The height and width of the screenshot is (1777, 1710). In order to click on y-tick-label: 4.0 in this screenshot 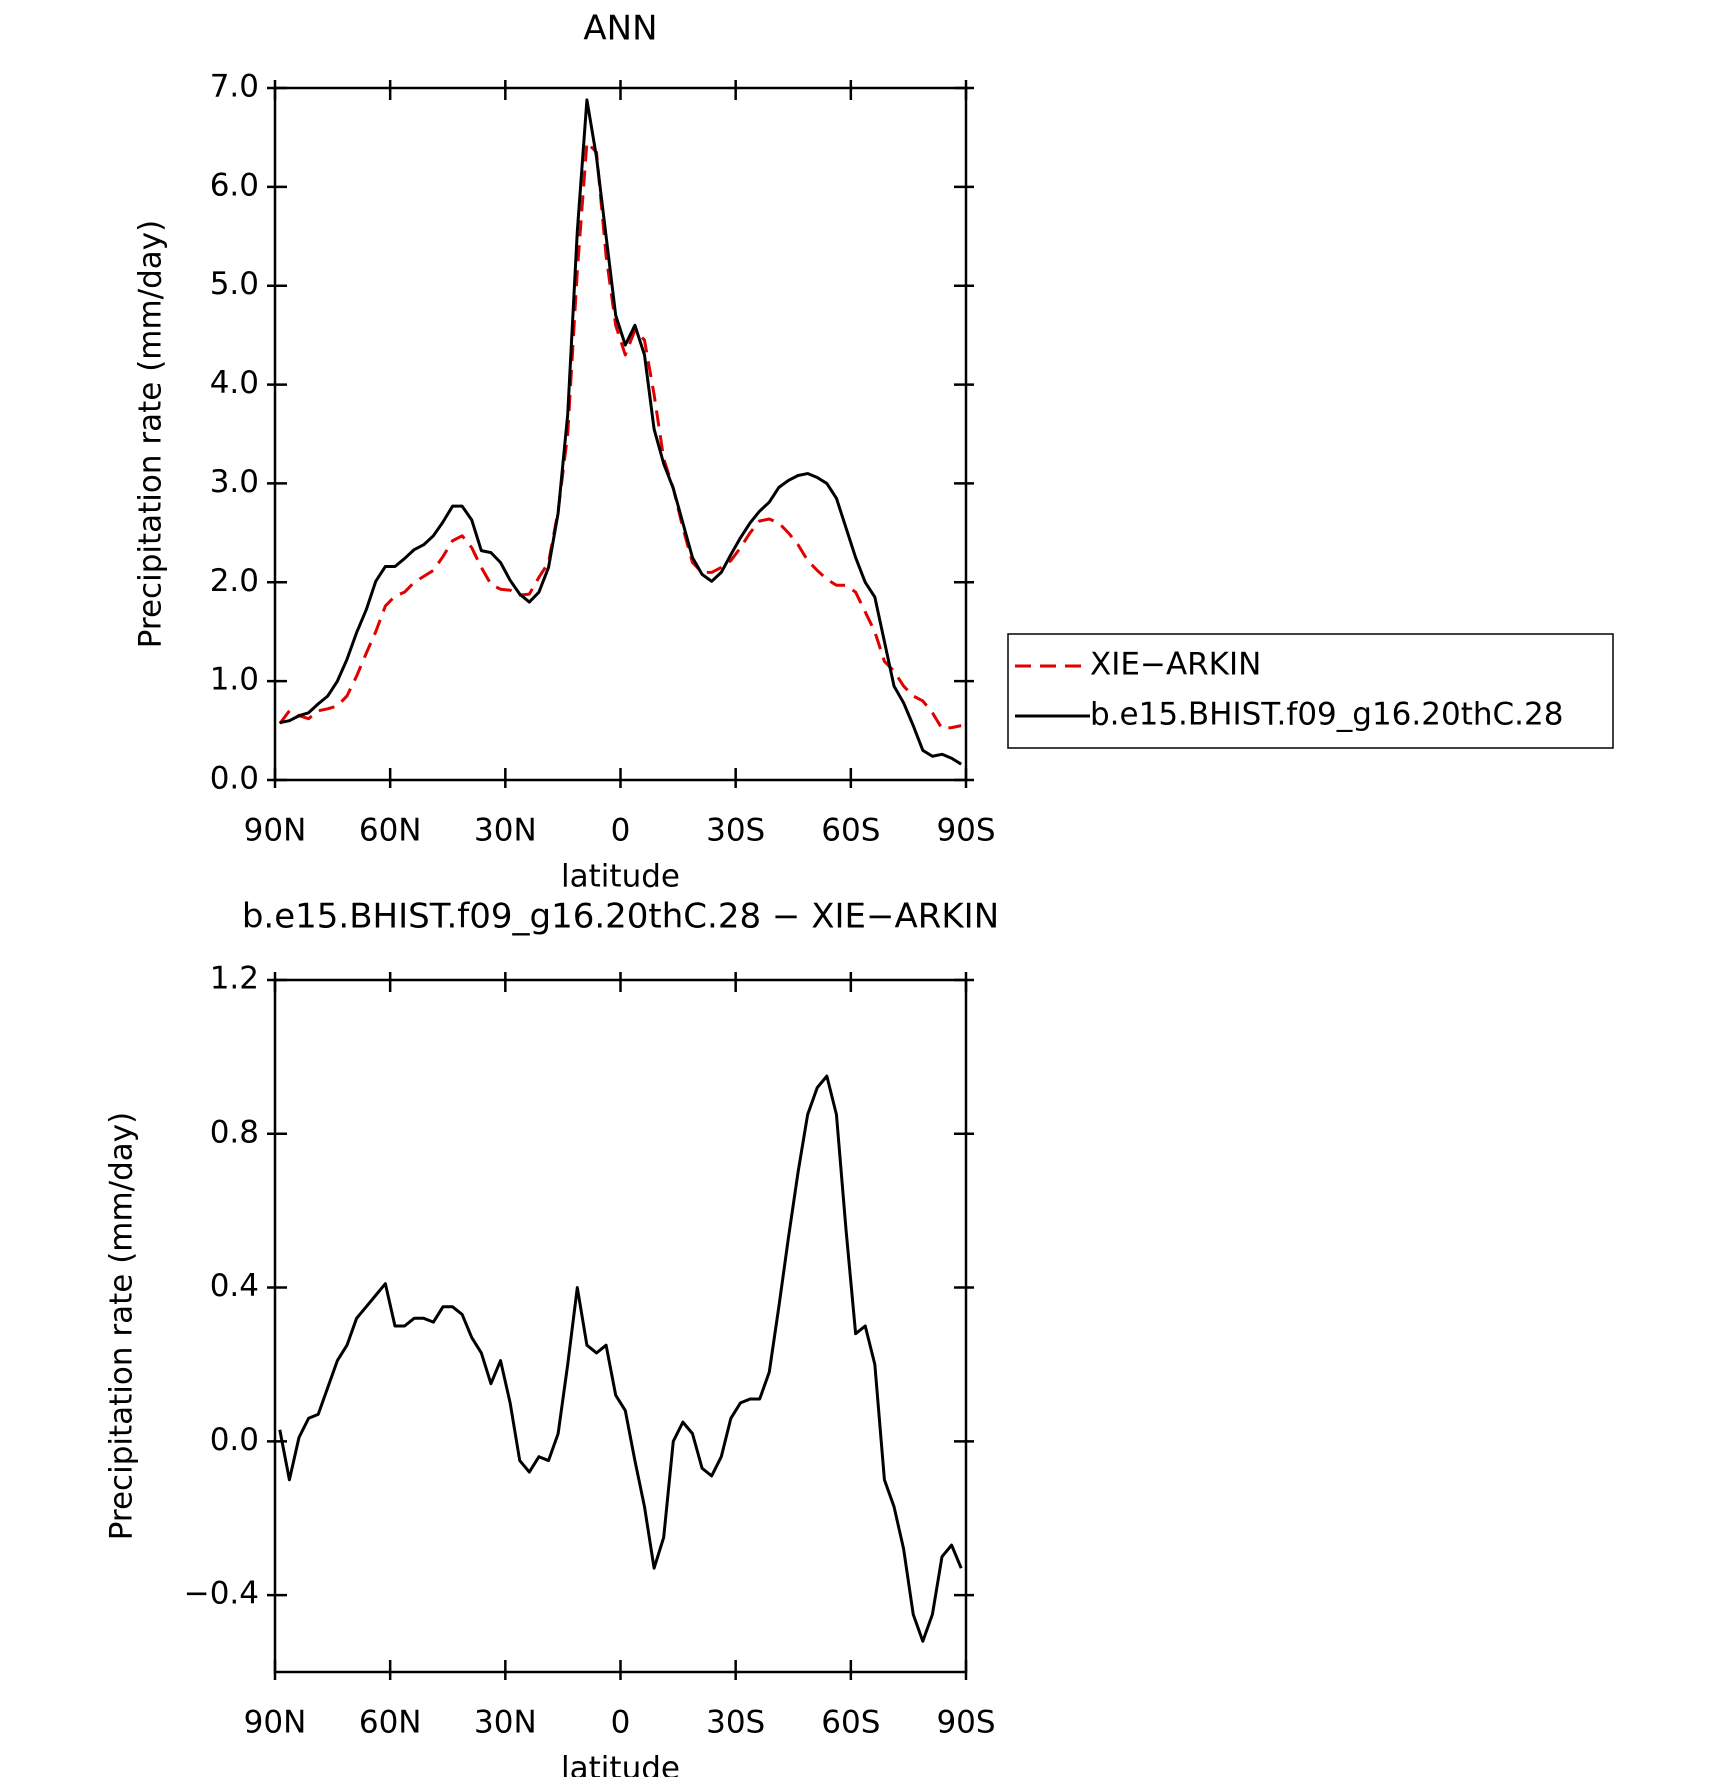, I will do `click(234, 383)`.